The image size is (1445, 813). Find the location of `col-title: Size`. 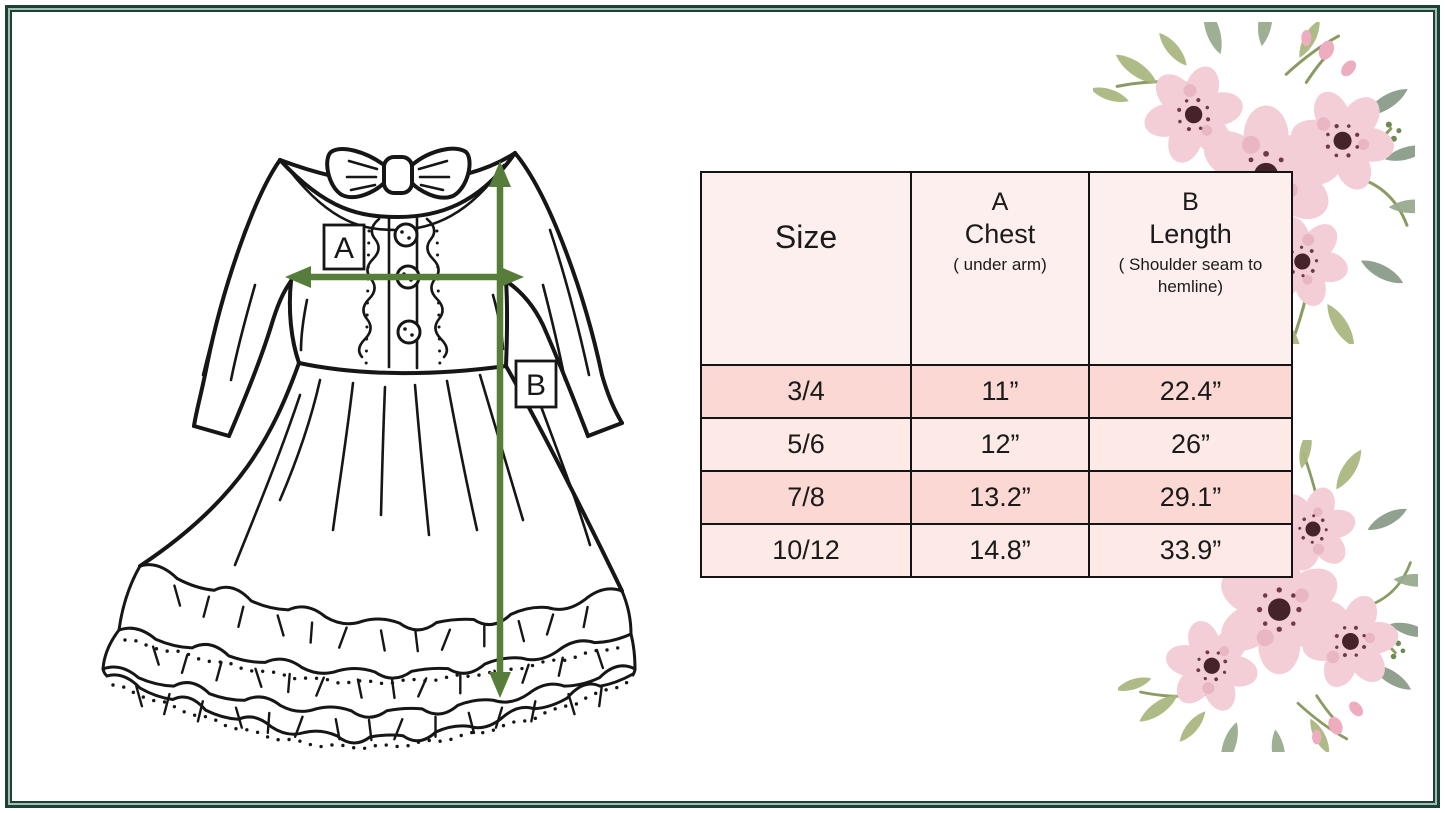

col-title: Size is located at coordinates (806, 237).